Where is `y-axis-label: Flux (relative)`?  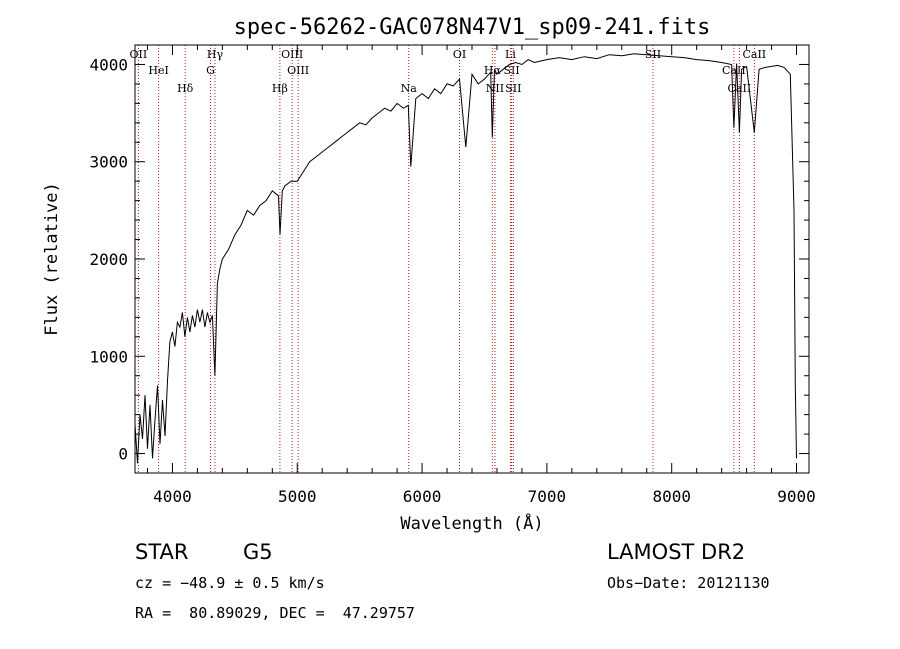
y-axis-label: Flux (relative) is located at coordinates (52, 259).